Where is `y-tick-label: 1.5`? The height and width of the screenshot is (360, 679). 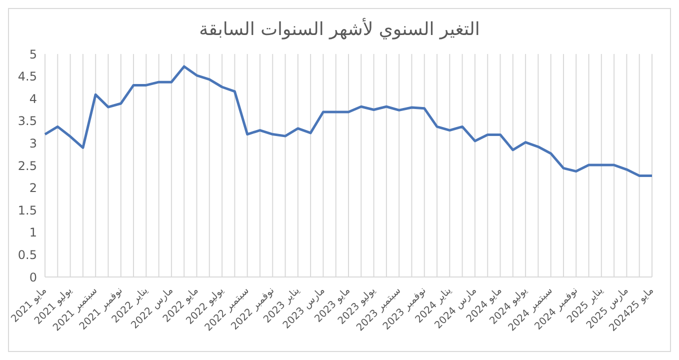
y-tick-label: 1.5 is located at coordinates (27, 210).